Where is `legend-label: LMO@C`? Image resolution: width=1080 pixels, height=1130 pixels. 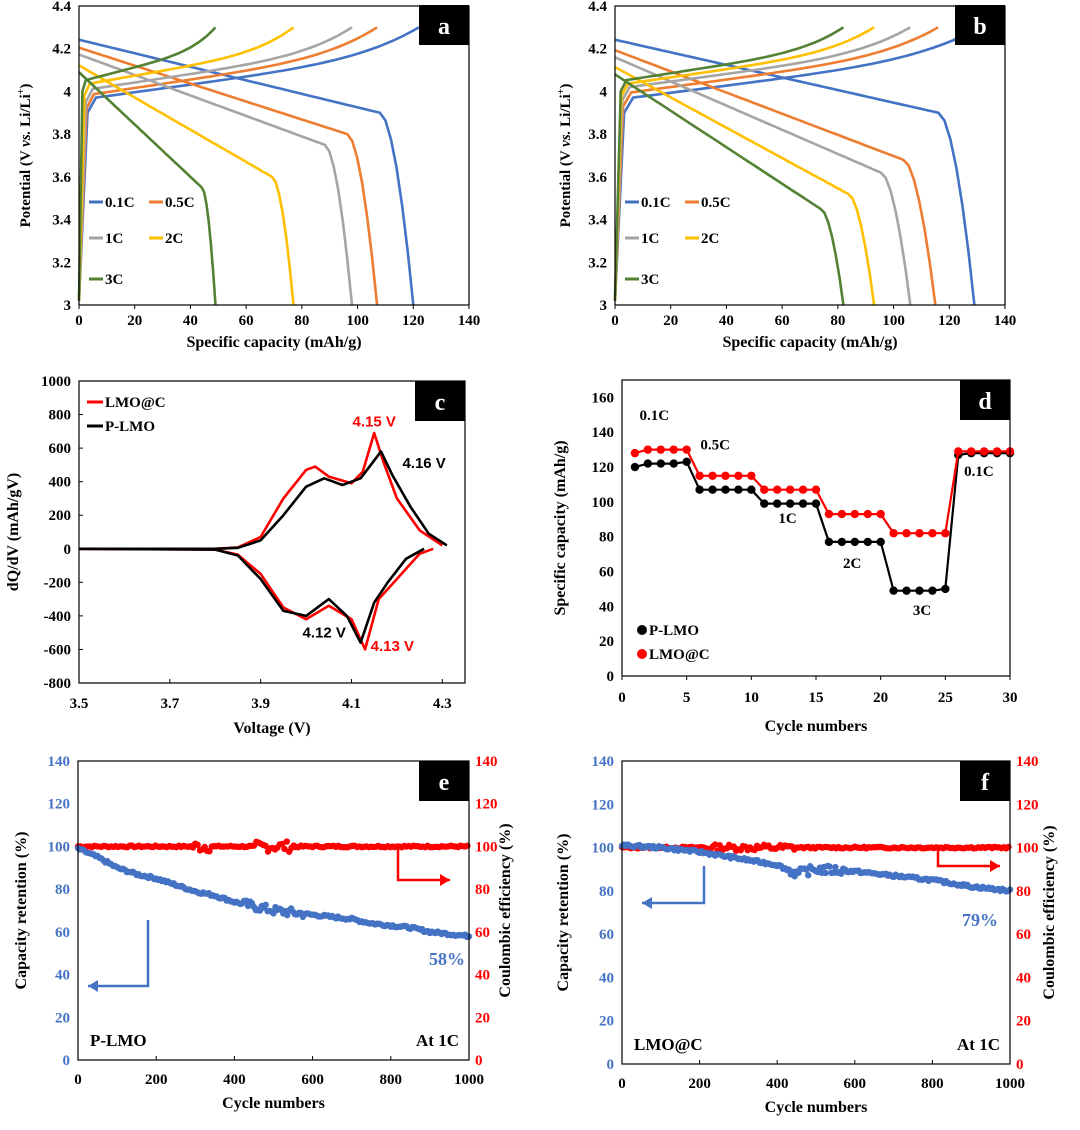 legend-label: LMO@C is located at coordinates (135, 403).